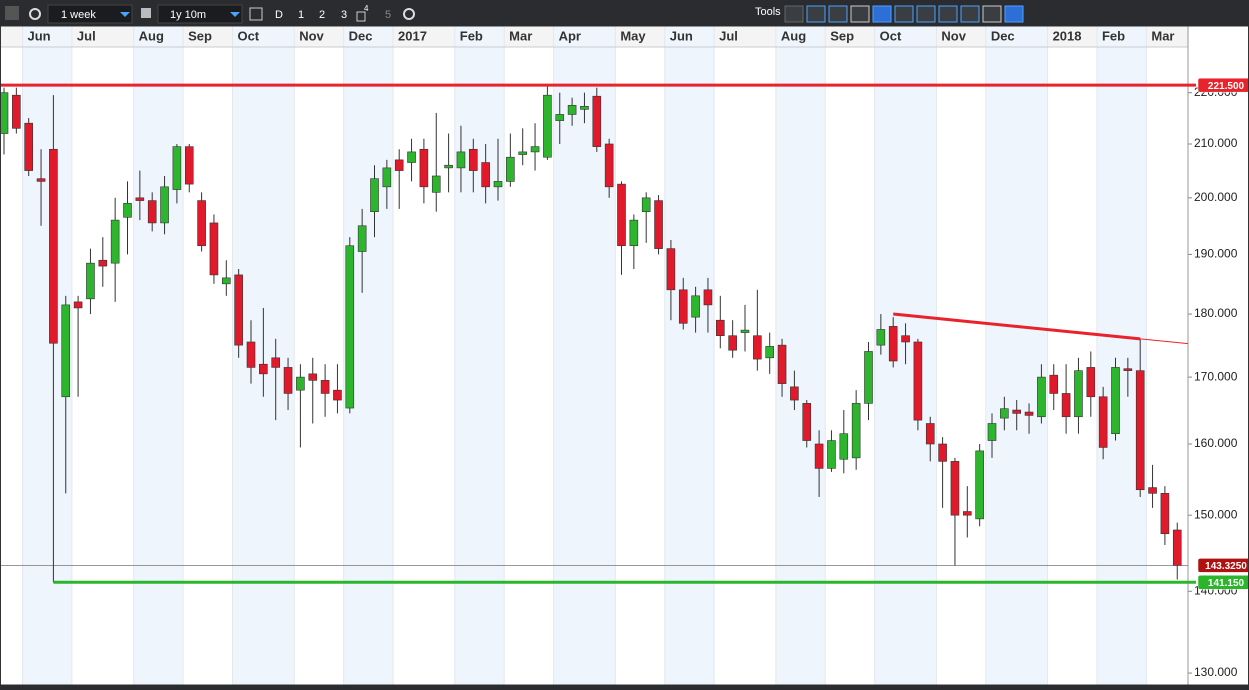 This screenshot has width=1249, height=690. I want to click on x-tick-label: Dec, so click(1003, 35).